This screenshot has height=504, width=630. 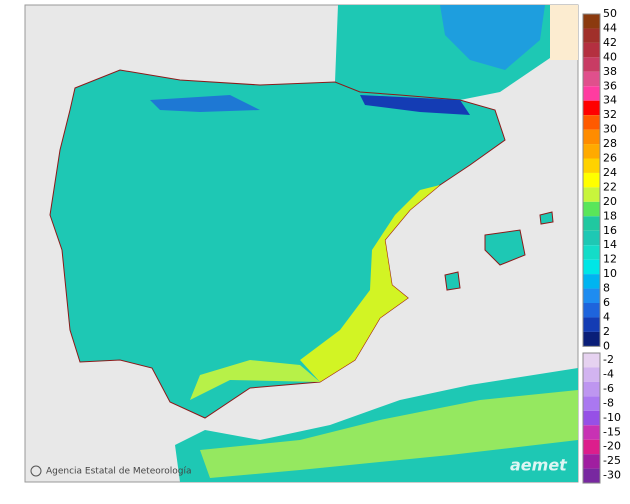 I want to click on legend-label: 16, so click(x=610, y=230).